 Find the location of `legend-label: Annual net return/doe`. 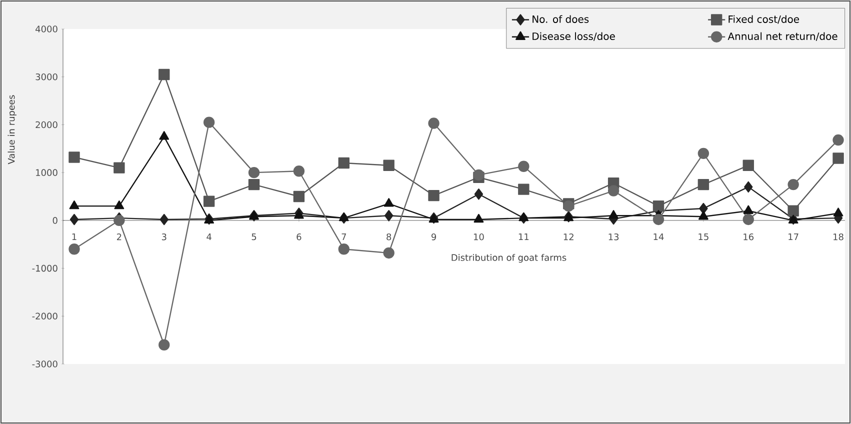

legend-label: Annual net return/doe is located at coordinates (783, 36).